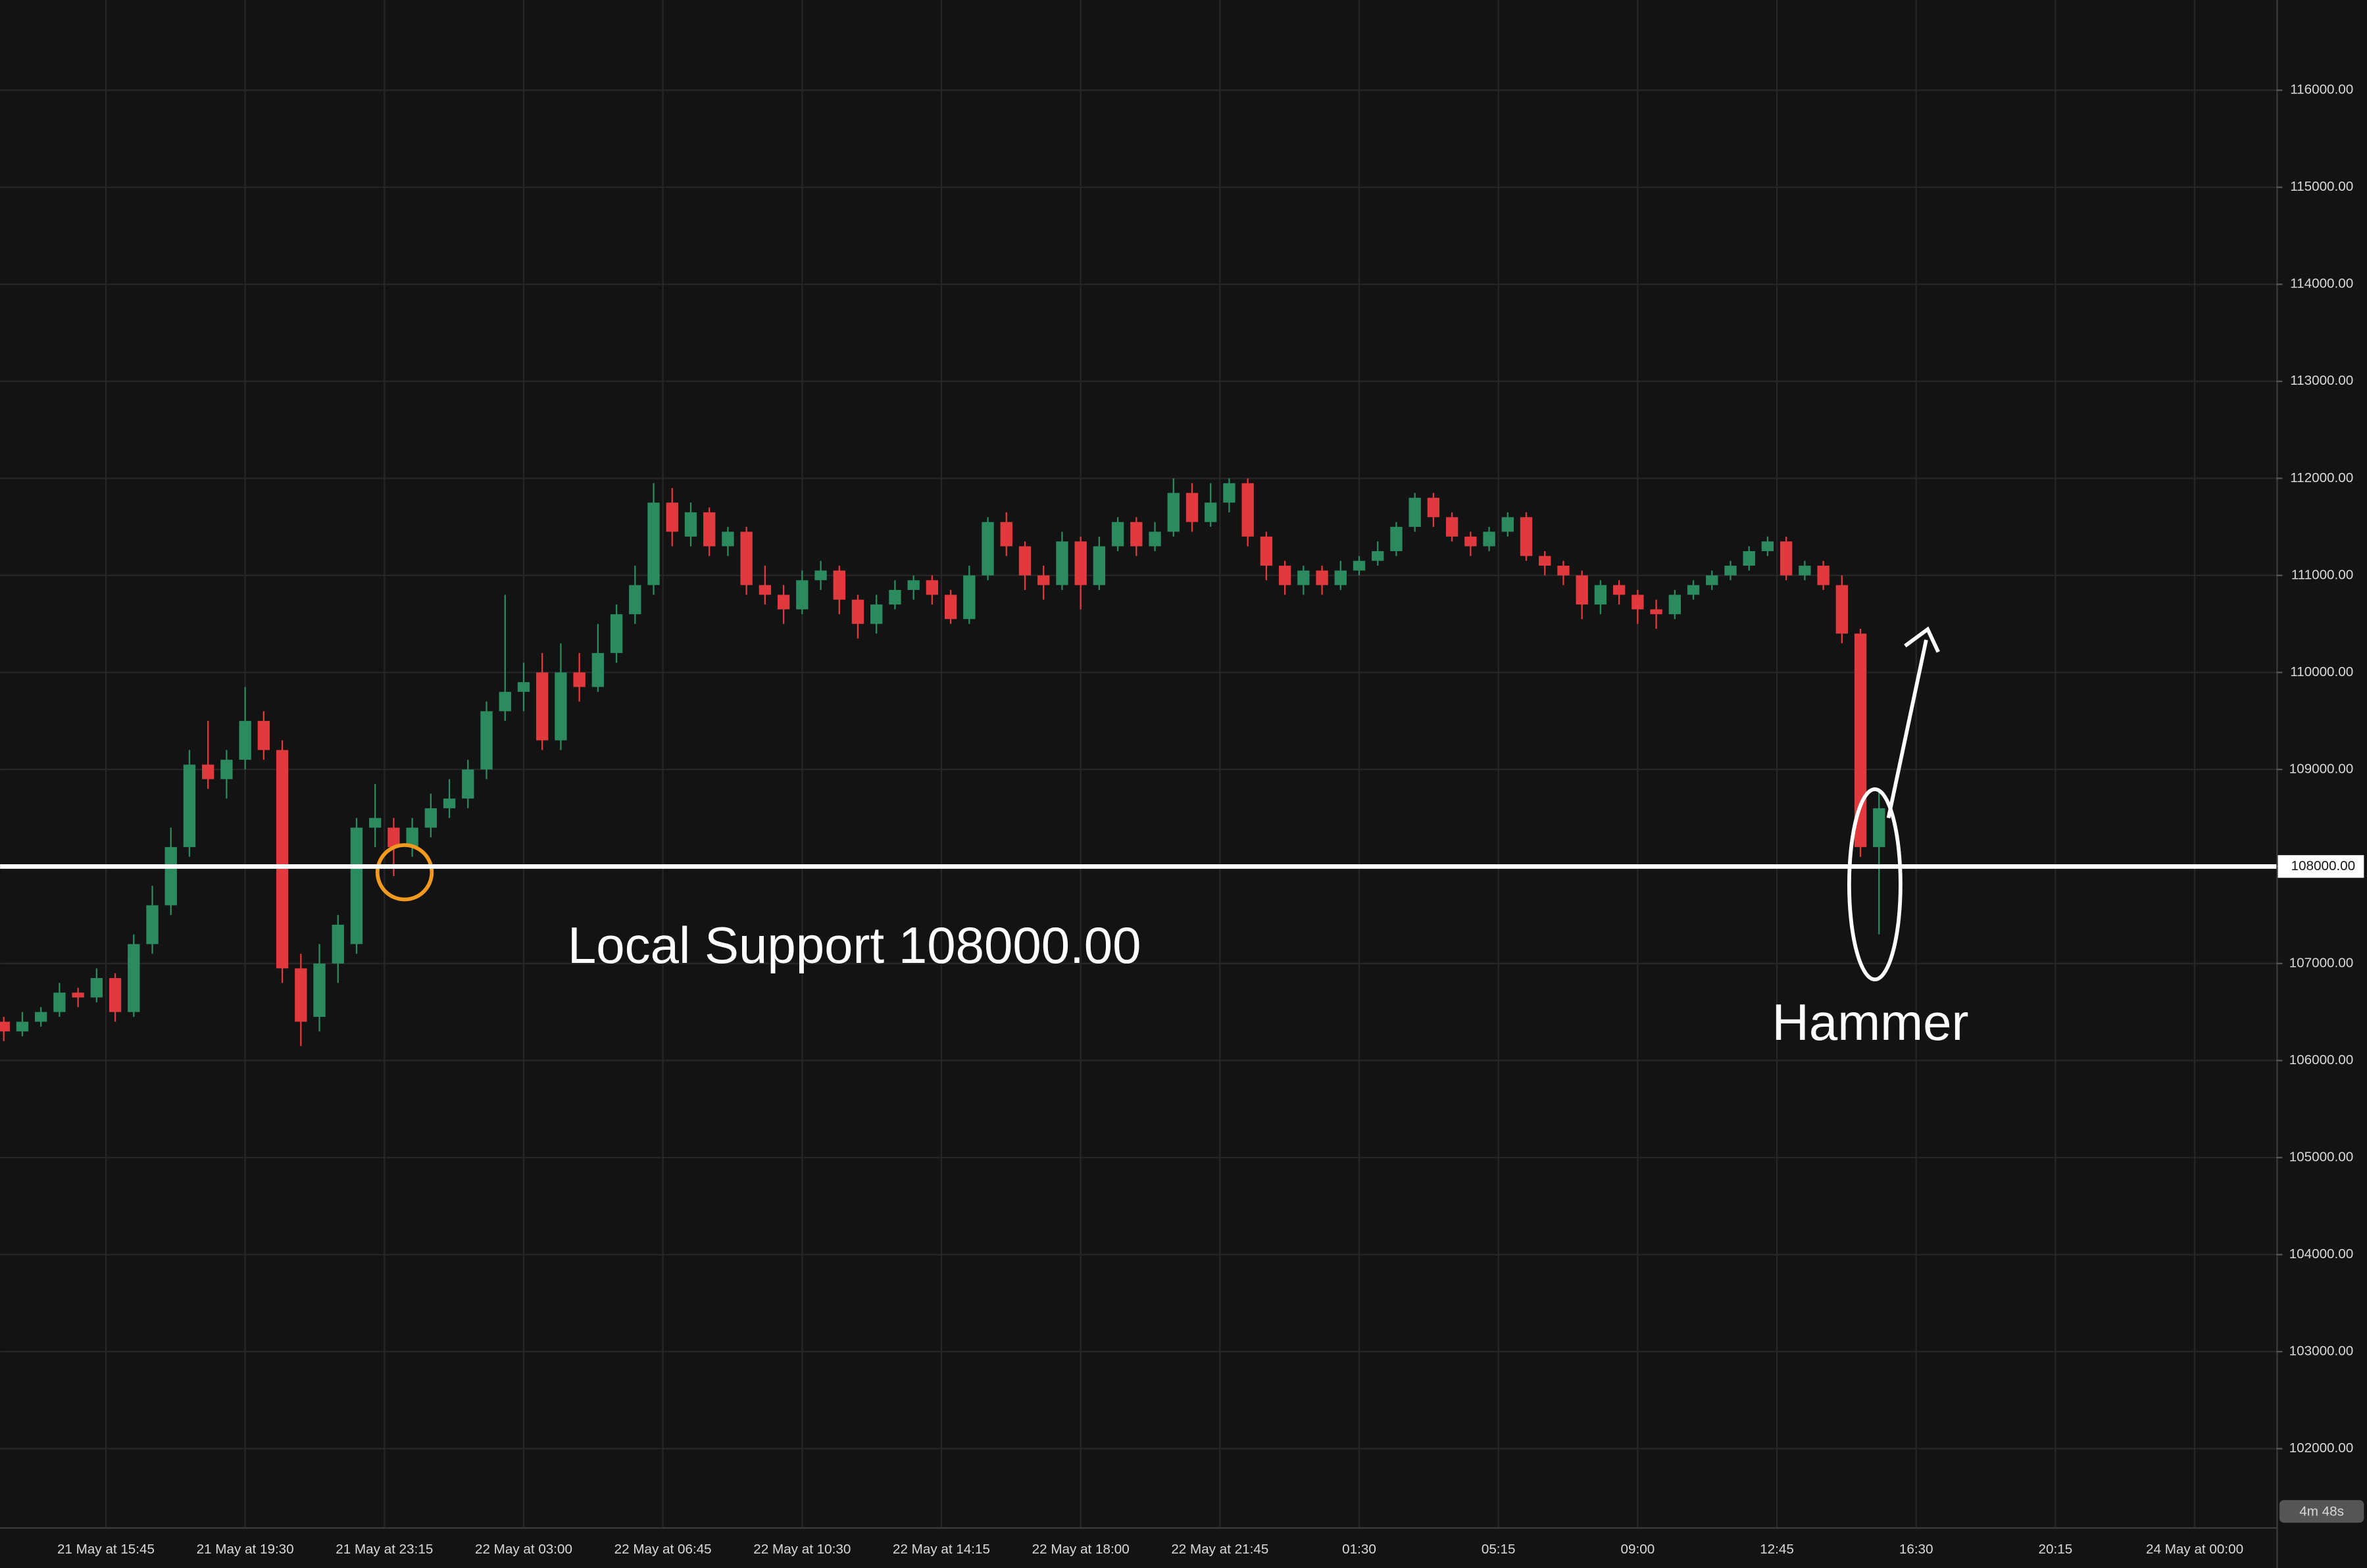 Image resolution: width=2367 pixels, height=1568 pixels. Describe the element at coordinates (854, 945) in the screenshot. I see `support-annotation: Local Support 108000.00` at that location.